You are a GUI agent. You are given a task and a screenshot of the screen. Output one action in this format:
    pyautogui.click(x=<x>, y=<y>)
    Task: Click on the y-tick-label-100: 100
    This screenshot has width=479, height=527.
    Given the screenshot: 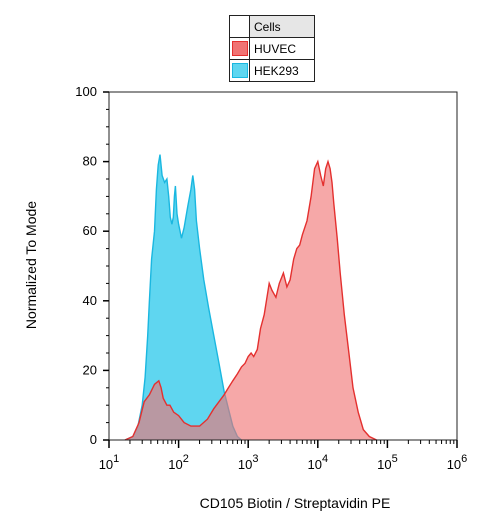 What is the action you would take?
    pyautogui.click(x=86, y=91)
    